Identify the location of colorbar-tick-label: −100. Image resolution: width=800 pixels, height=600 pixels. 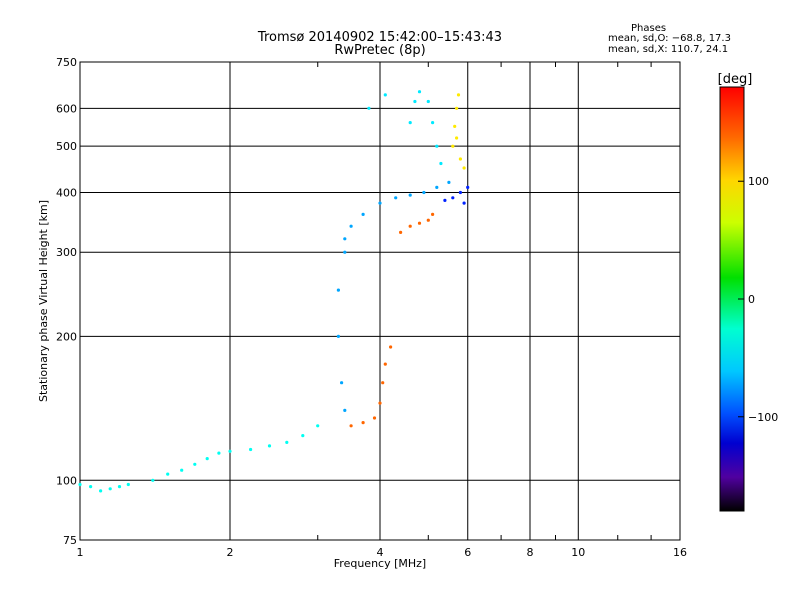
(763, 417).